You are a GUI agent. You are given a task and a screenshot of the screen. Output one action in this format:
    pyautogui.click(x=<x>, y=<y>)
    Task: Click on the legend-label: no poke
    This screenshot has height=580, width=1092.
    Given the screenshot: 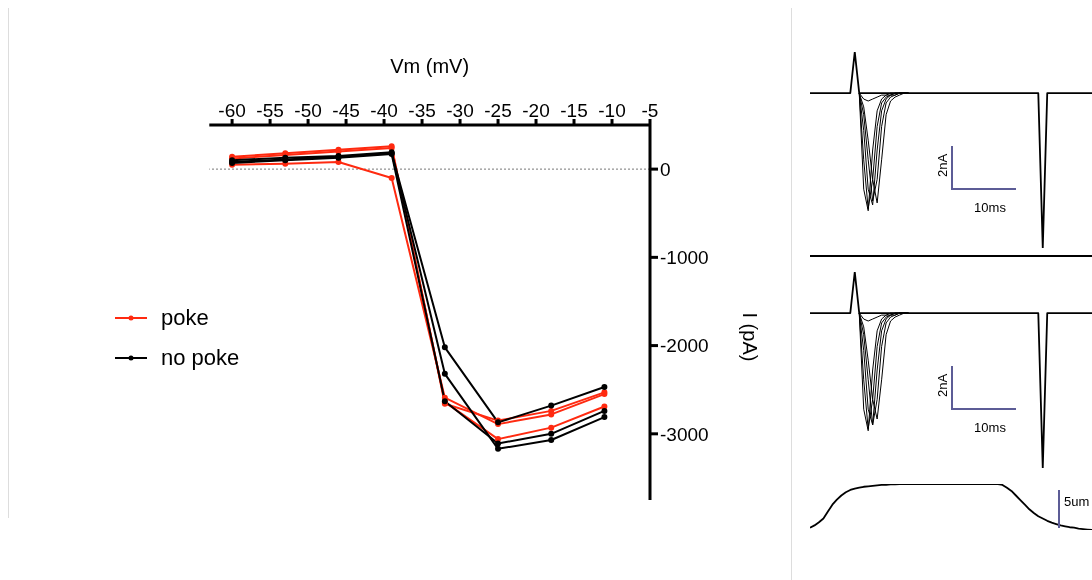 What is the action you would take?
    pyautogui.click(x=200, y=358)
    